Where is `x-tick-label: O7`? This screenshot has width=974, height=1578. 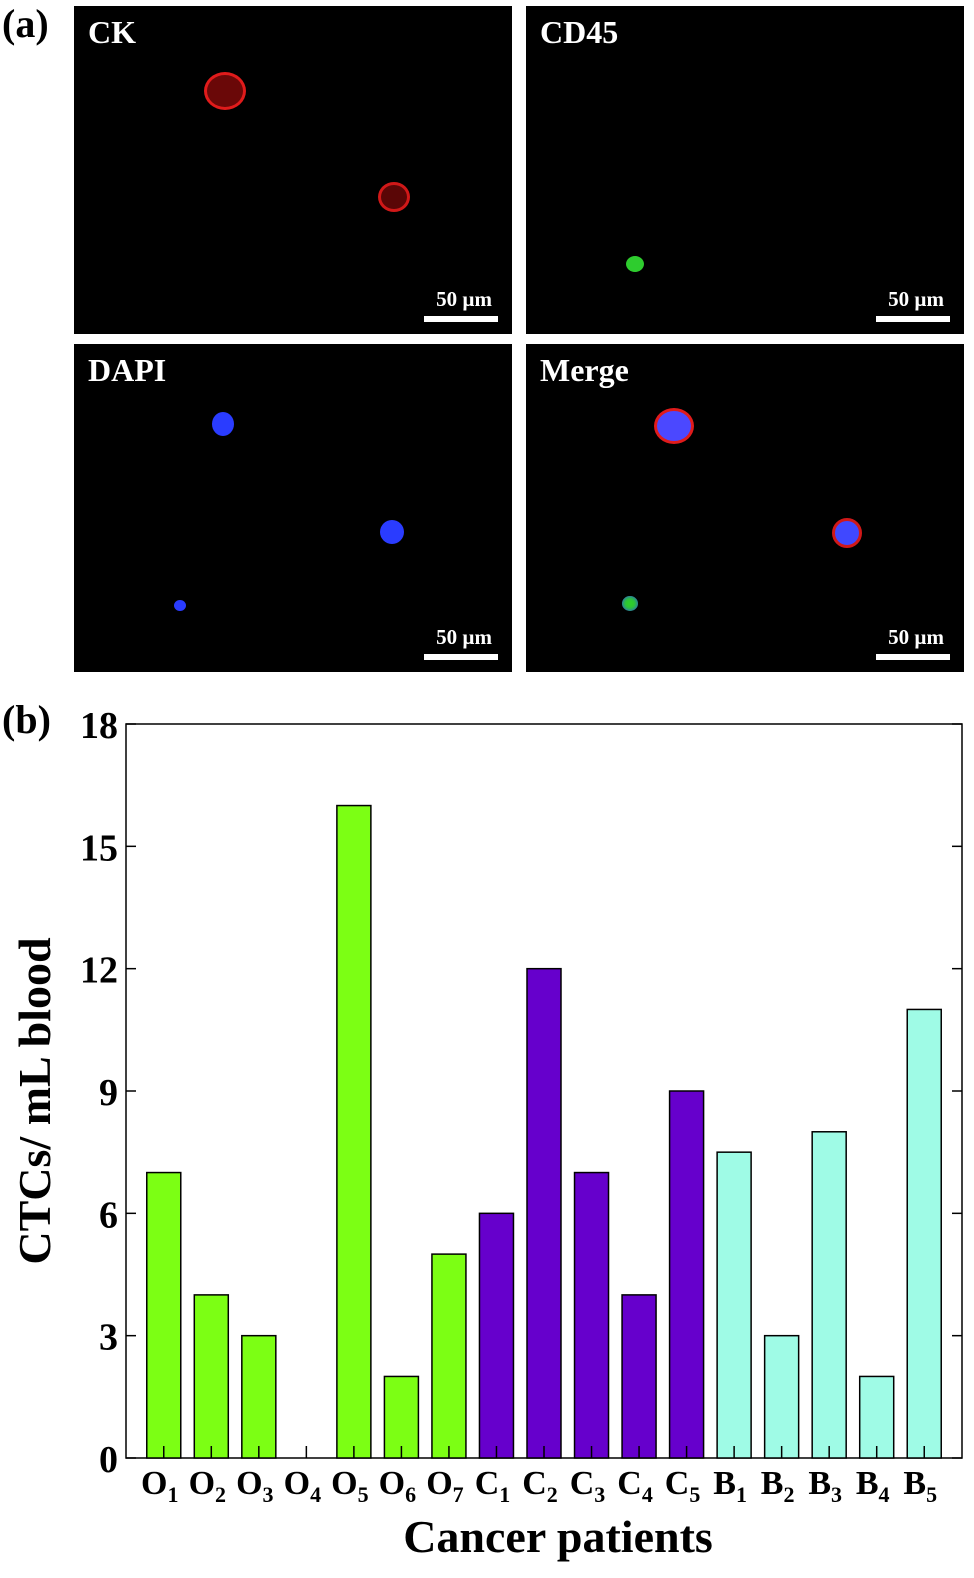
x-tick-label: O7 is located at coordinates (444, 1486).